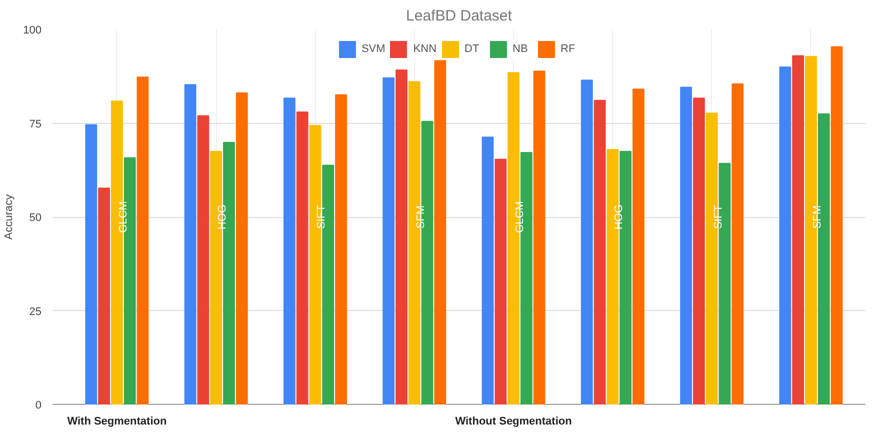 The image size is (878, 438). Describe the element at coordinates (35, 218) in the screenshot. I see `y-tick-label: 50` at that location.